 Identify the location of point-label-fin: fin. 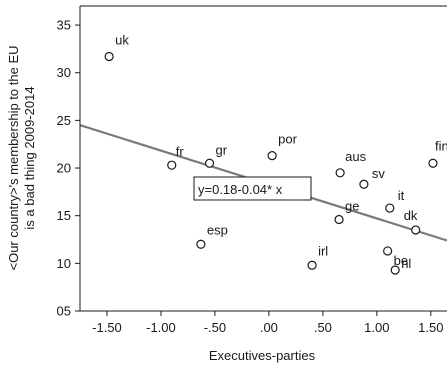
(441, 145).